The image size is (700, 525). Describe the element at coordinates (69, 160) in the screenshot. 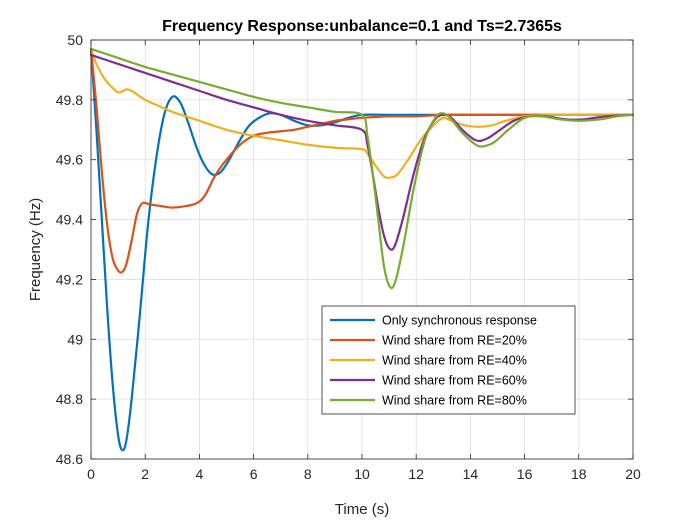

I see `y-tick-label: 49.6` at that location.